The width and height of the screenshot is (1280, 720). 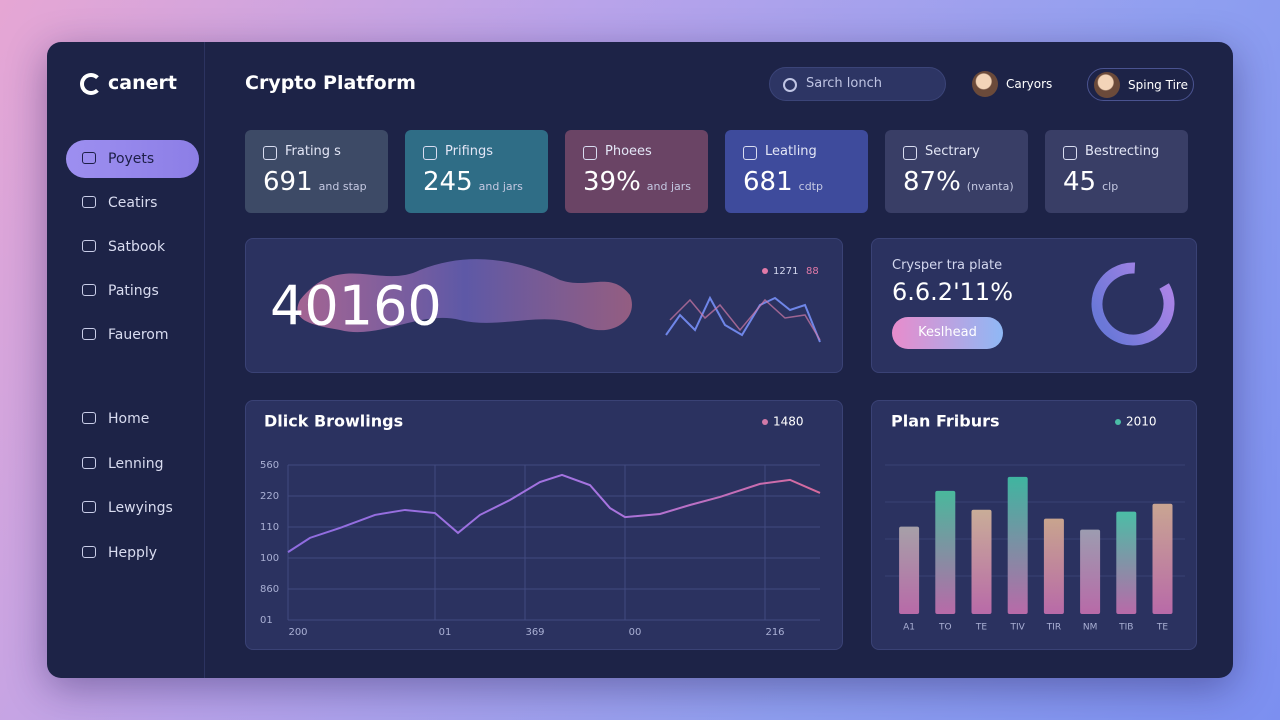 I want to click on stat-value: 45, so click(x=1080, y=182).